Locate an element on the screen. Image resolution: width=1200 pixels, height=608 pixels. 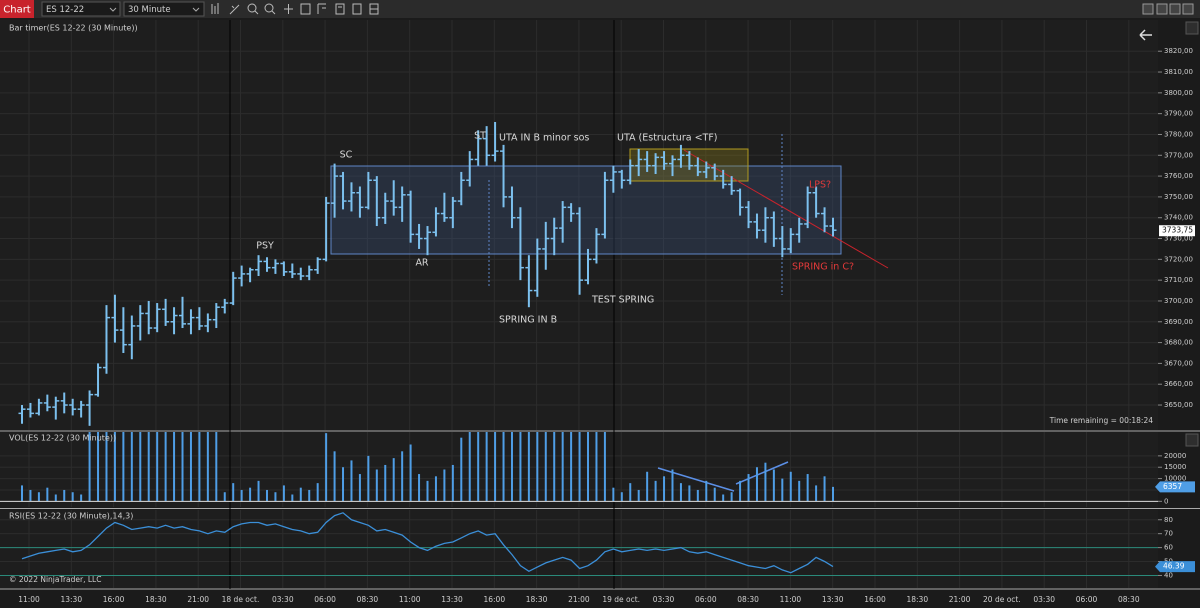
current-volume-label: 6357 is located at coordinates (1172, 486).